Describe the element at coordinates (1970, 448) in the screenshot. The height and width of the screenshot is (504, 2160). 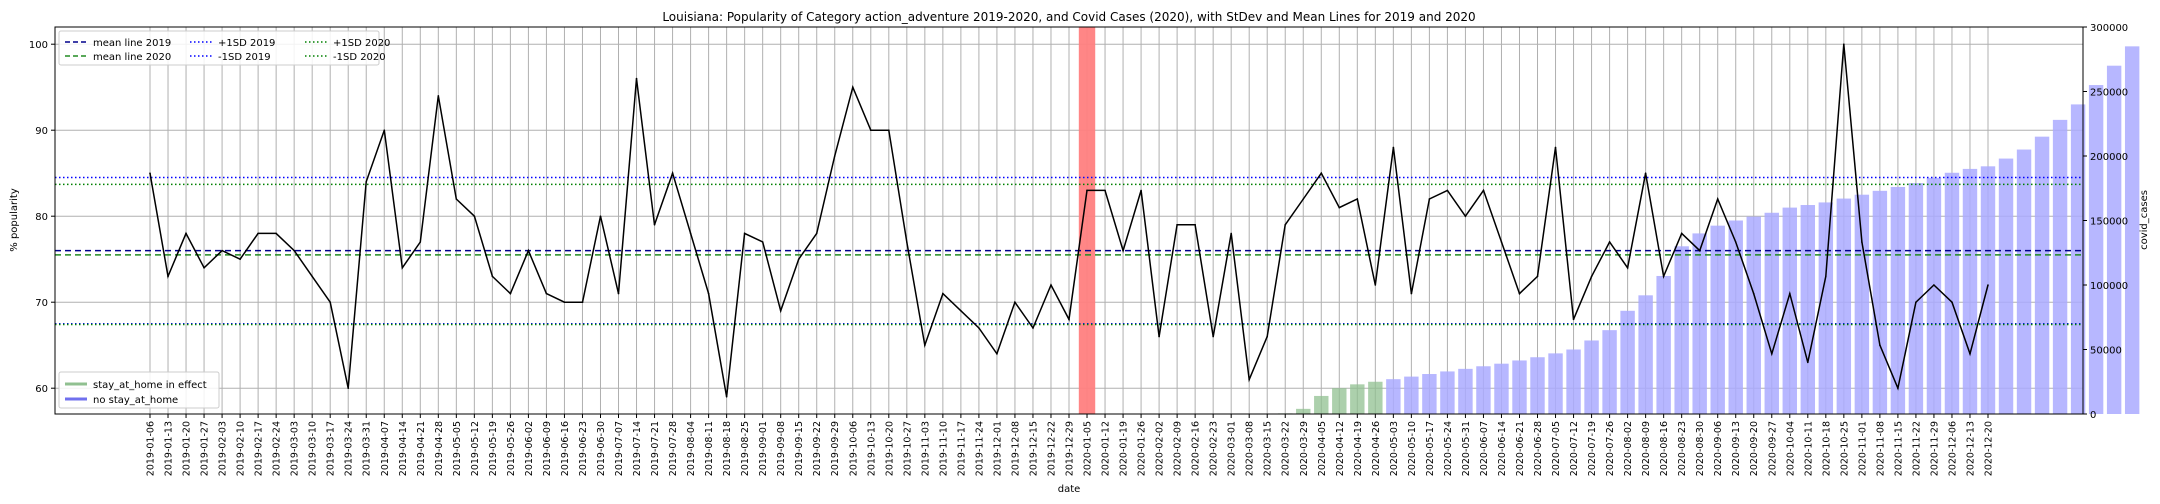
I see `x-tick-label: 2020-12-13` at that location.